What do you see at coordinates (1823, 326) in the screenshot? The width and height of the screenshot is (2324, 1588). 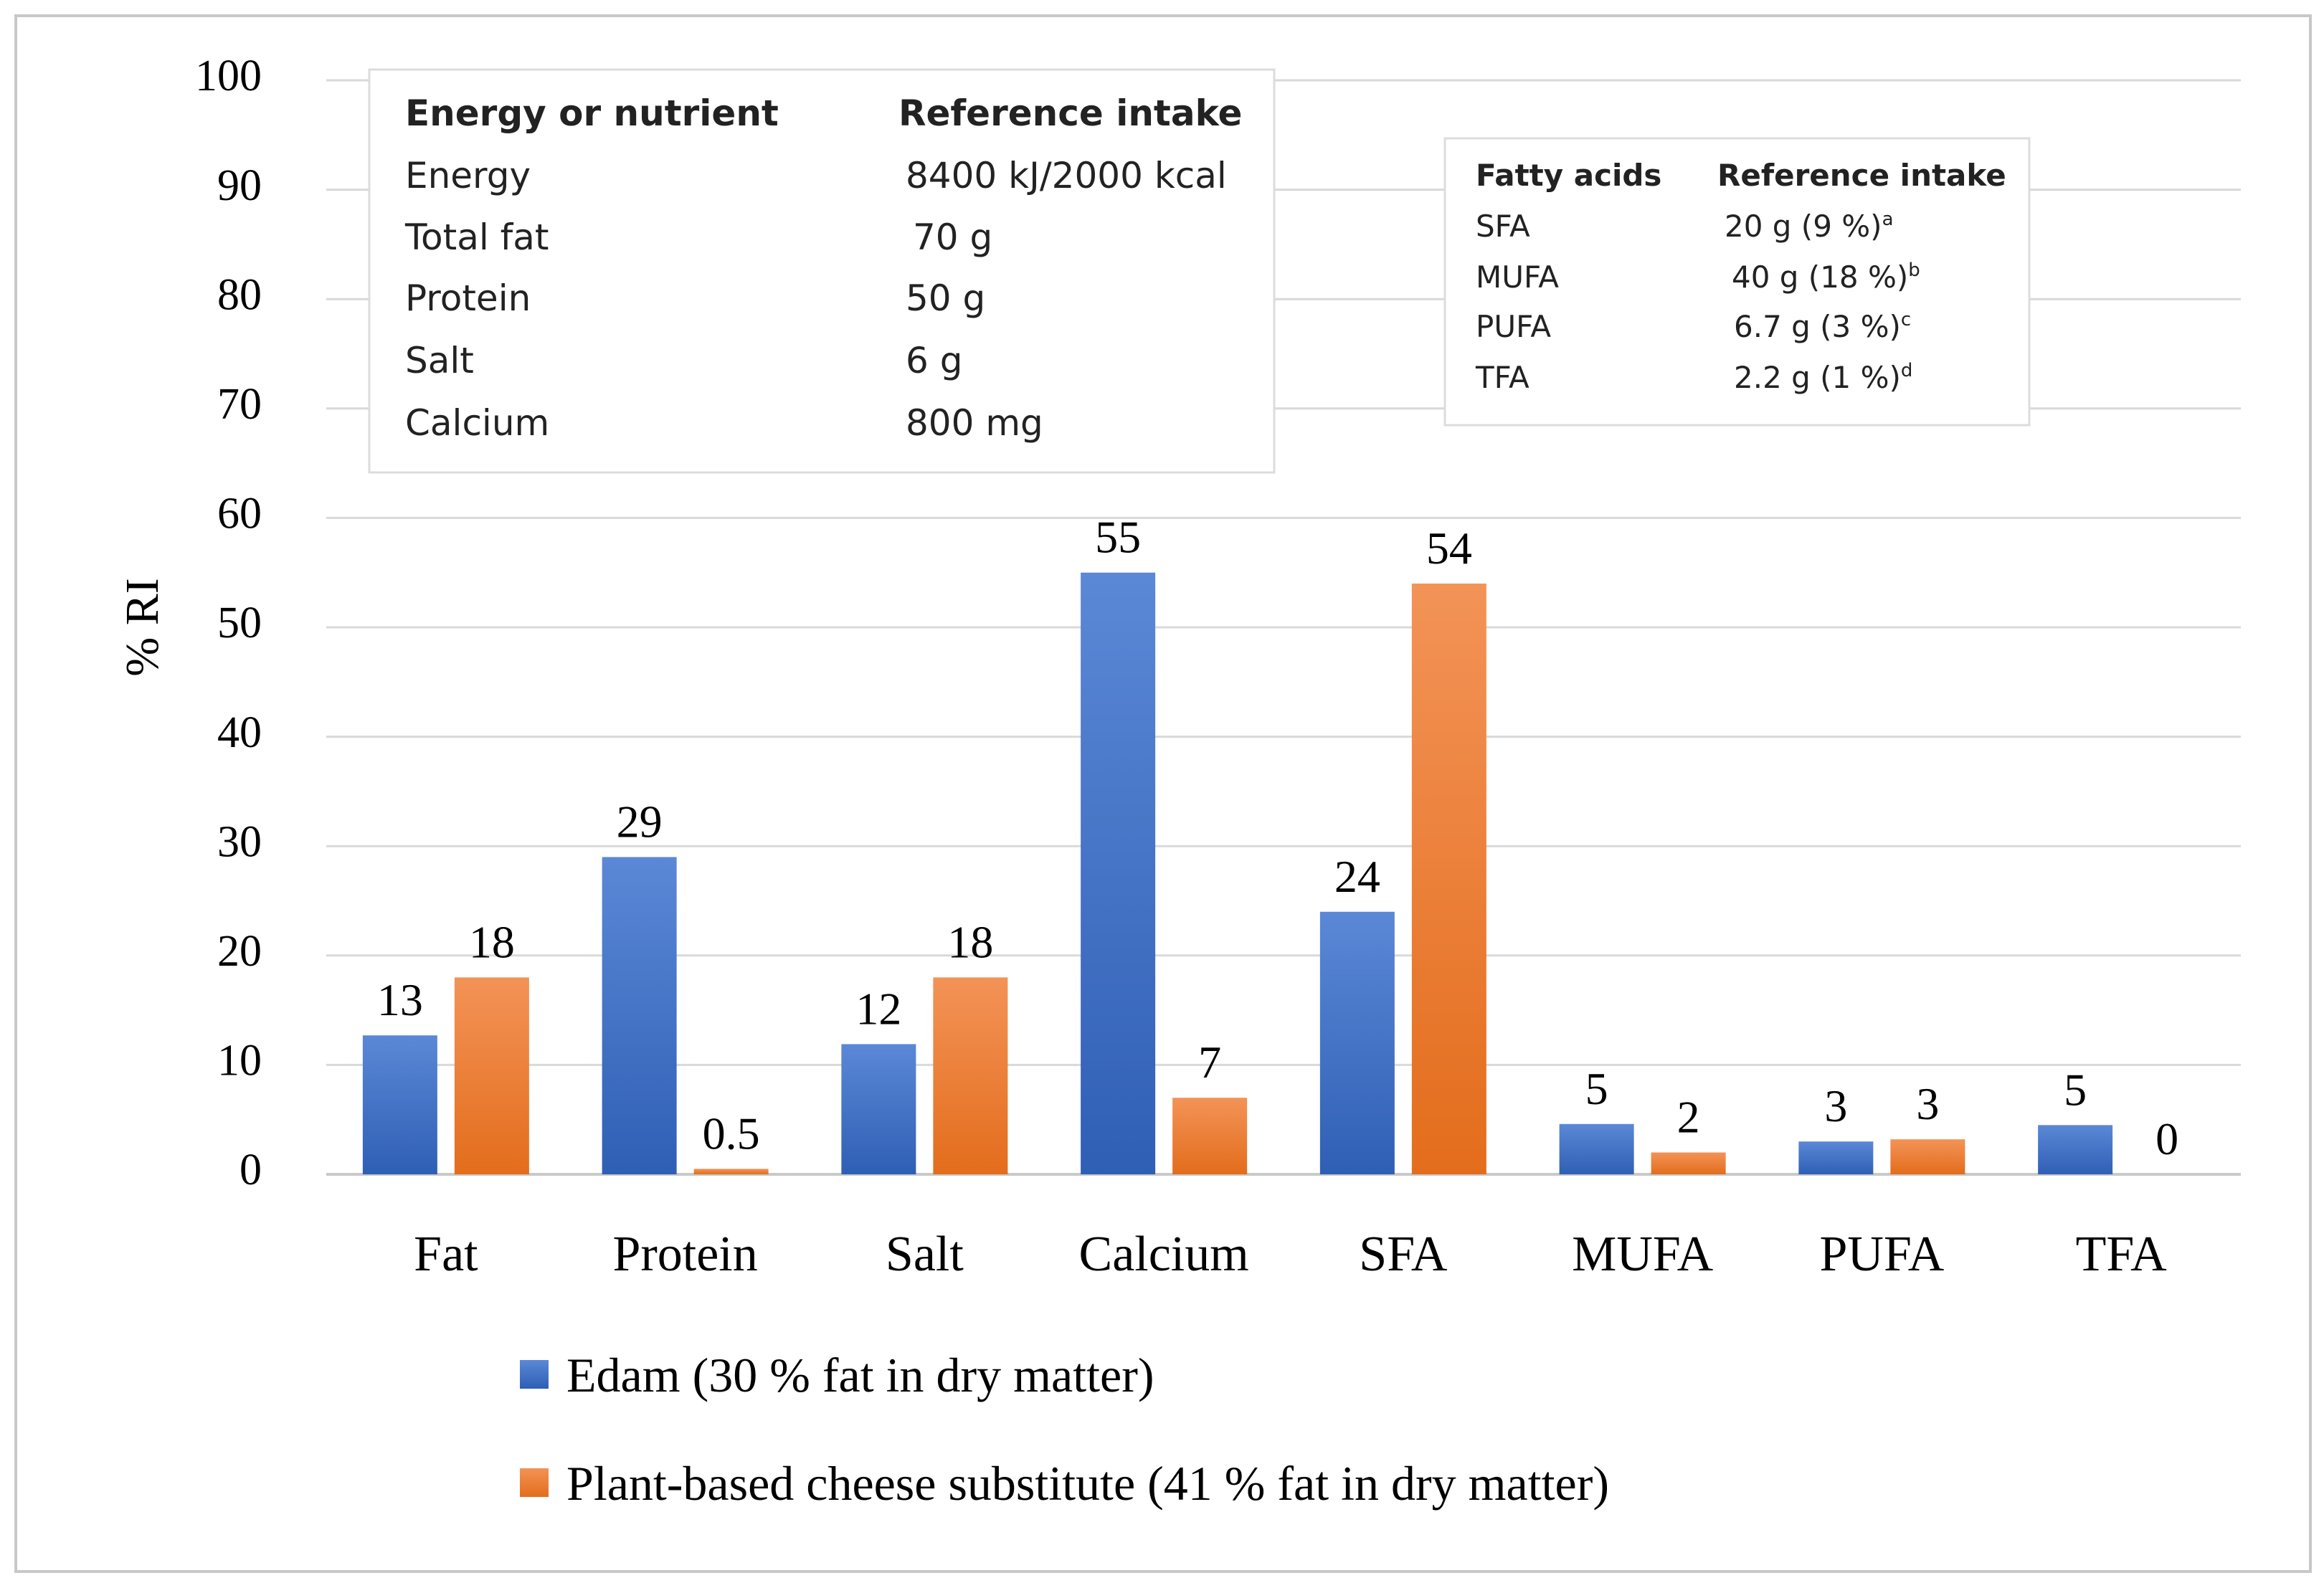 I see `fatty-acid-row-pufa-value: 6.7 g (3 %)c` at bounding box center [1823, 326].